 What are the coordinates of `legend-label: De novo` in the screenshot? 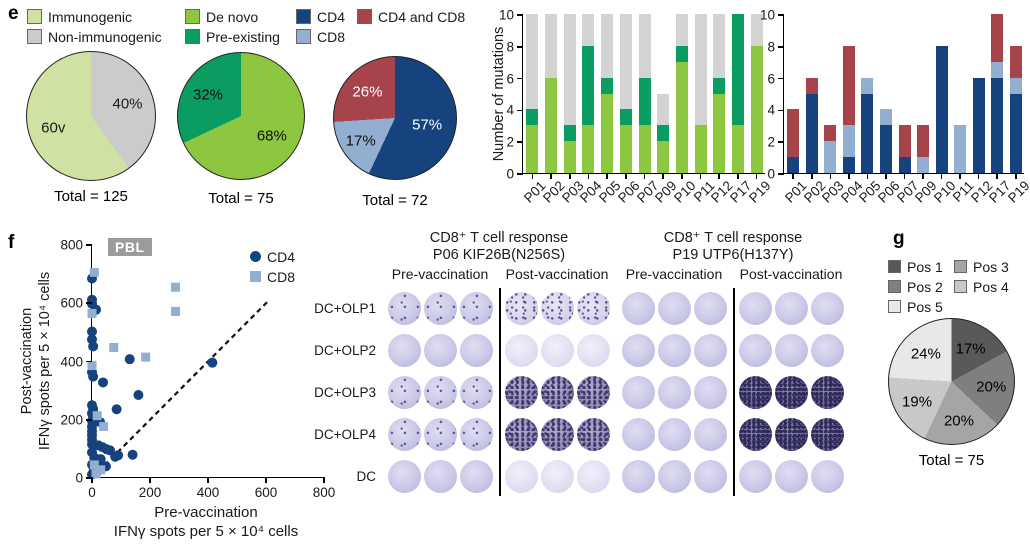 It's located at (232, 16).